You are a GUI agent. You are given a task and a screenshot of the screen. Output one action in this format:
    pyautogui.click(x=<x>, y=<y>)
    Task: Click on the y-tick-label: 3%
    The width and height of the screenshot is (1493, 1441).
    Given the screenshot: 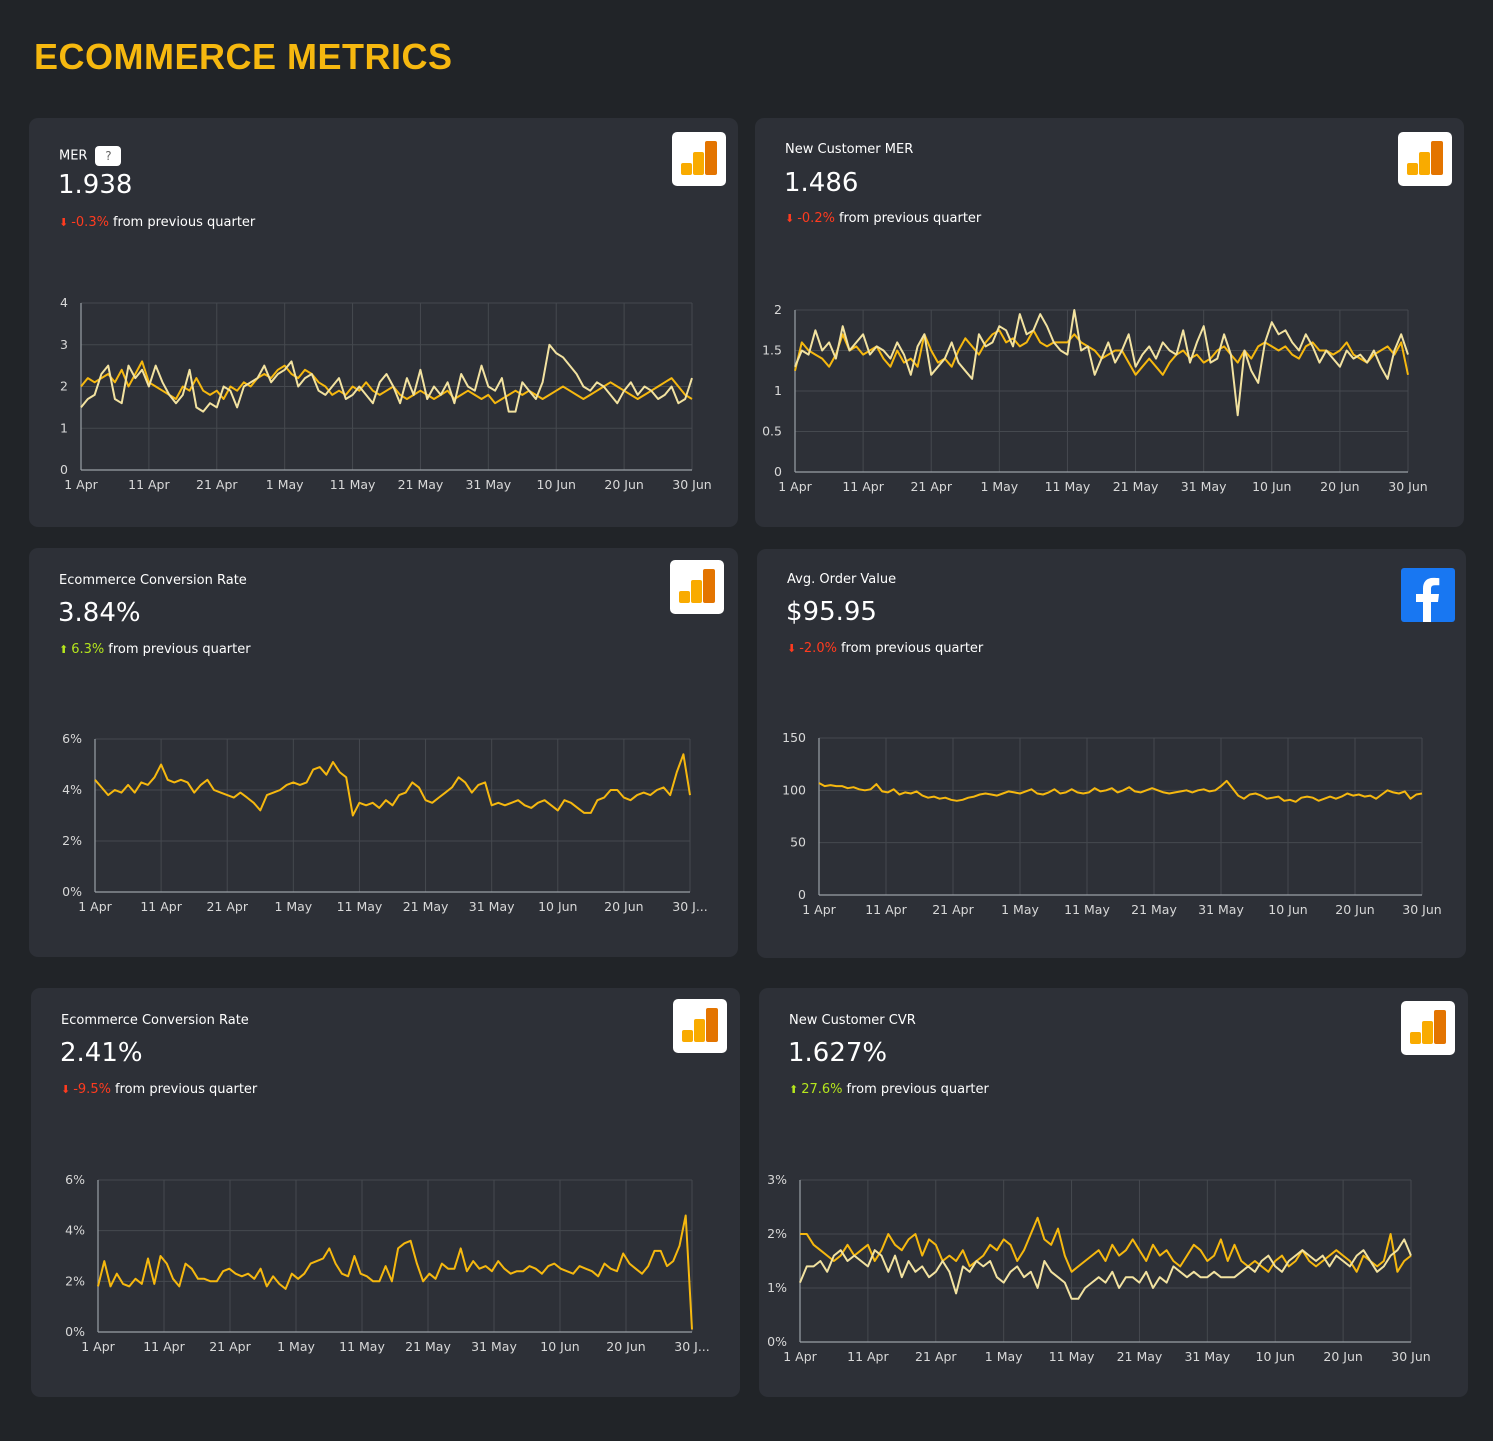 What is the action you would take?
    pyautogui.click(x=777, y=1179)
    